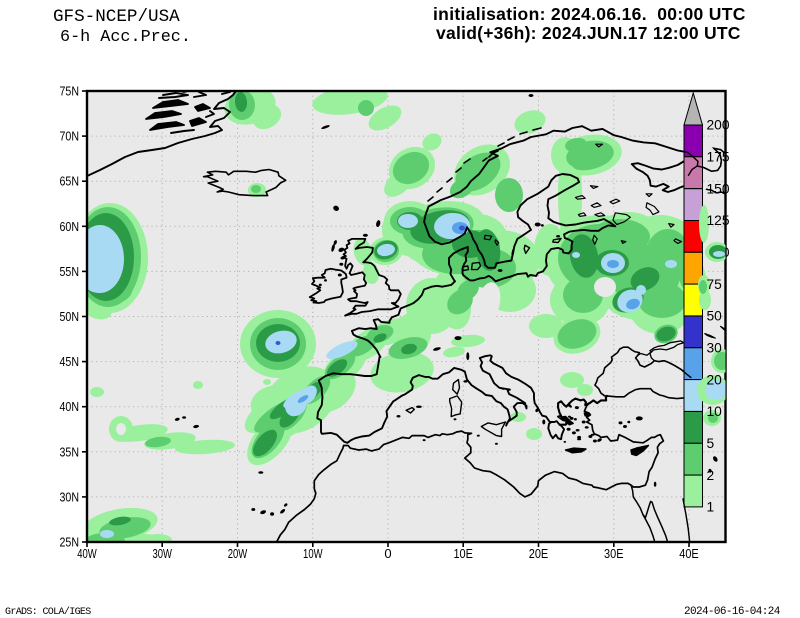 The image size is (800, 618). Describe the element at coordinates (715, 411) in the screenshot. I see `svg-text: 10` at that location.